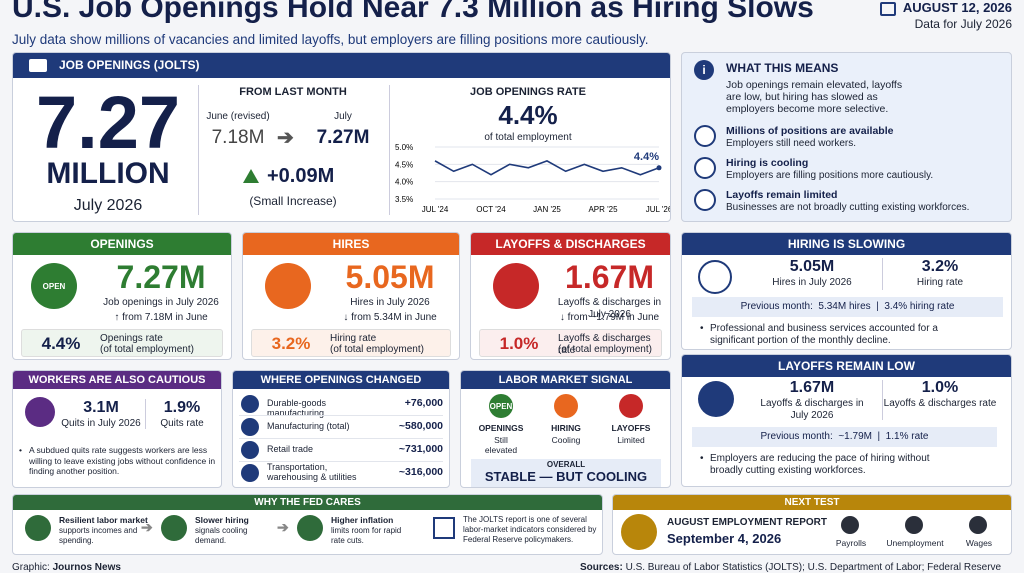 The image size is (1024, 573). I want to click on x-tick-label: JUL '24, so click(435, 209).